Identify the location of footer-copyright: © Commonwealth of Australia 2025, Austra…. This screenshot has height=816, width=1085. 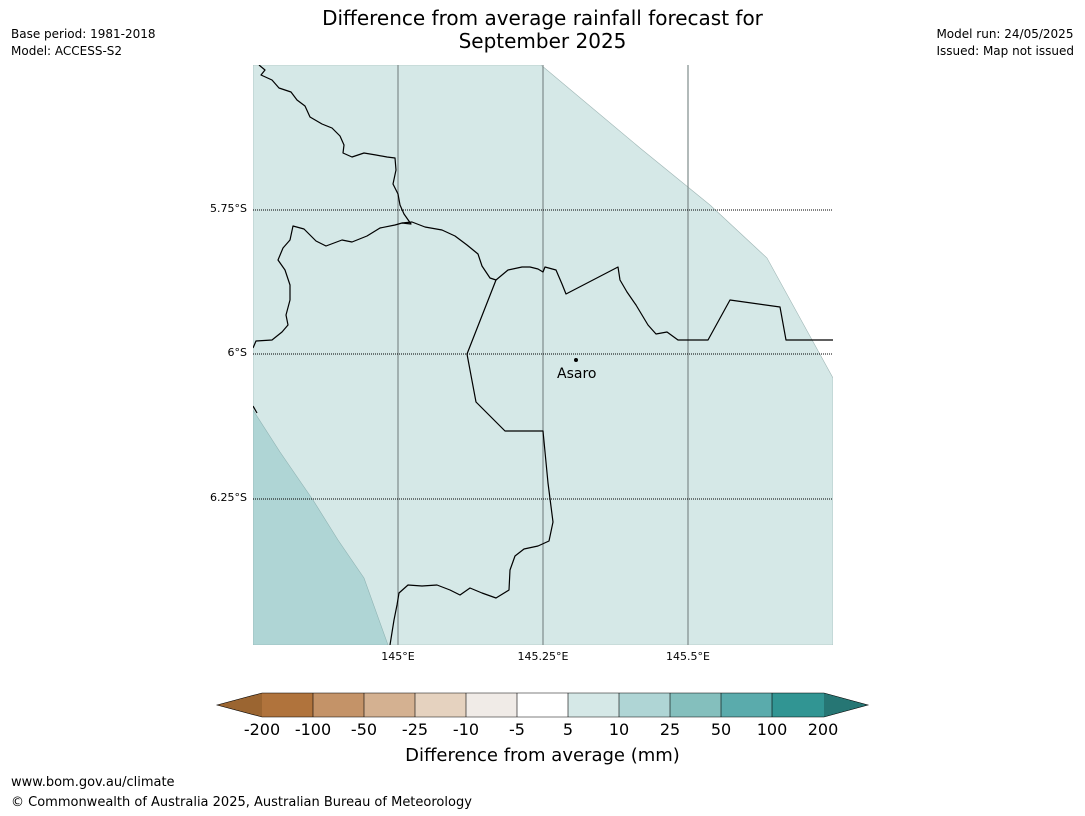
(241, 802).